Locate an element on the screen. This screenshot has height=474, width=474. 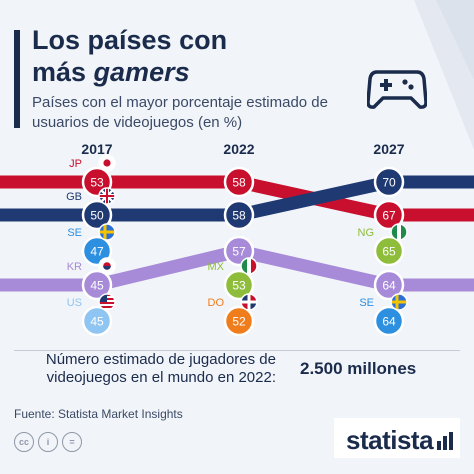
data-label: 65 is located at coordinates (389, 252).